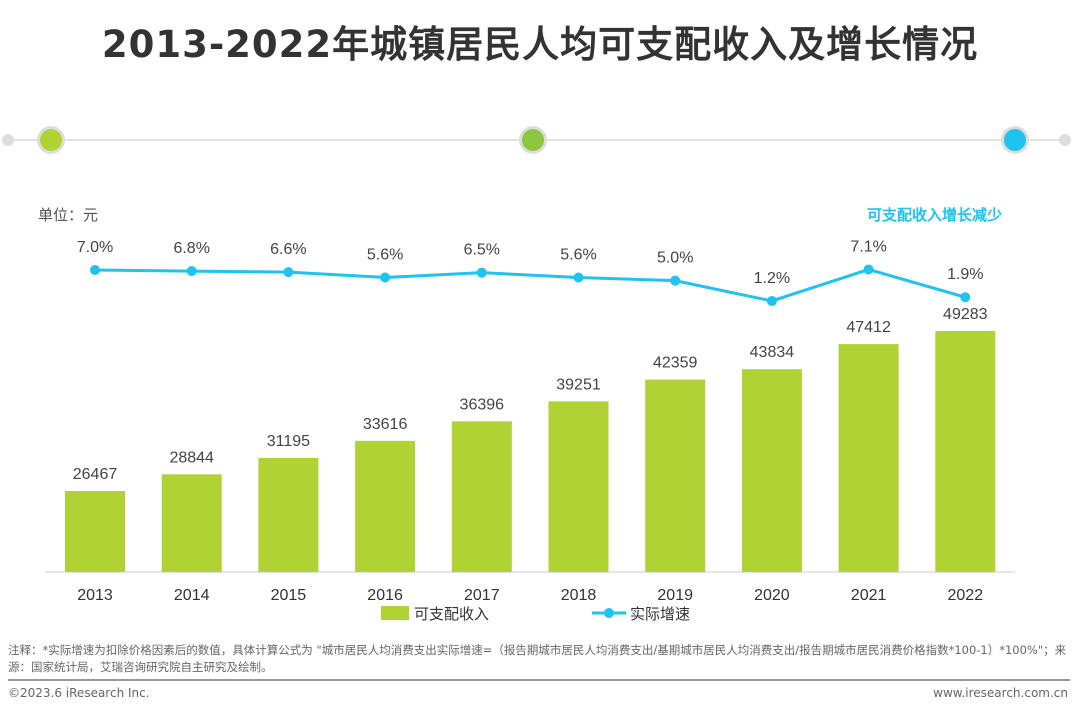 This screenshot has width=1080, height=713. I want to click on bar-label: 49283, so click(965, 314).